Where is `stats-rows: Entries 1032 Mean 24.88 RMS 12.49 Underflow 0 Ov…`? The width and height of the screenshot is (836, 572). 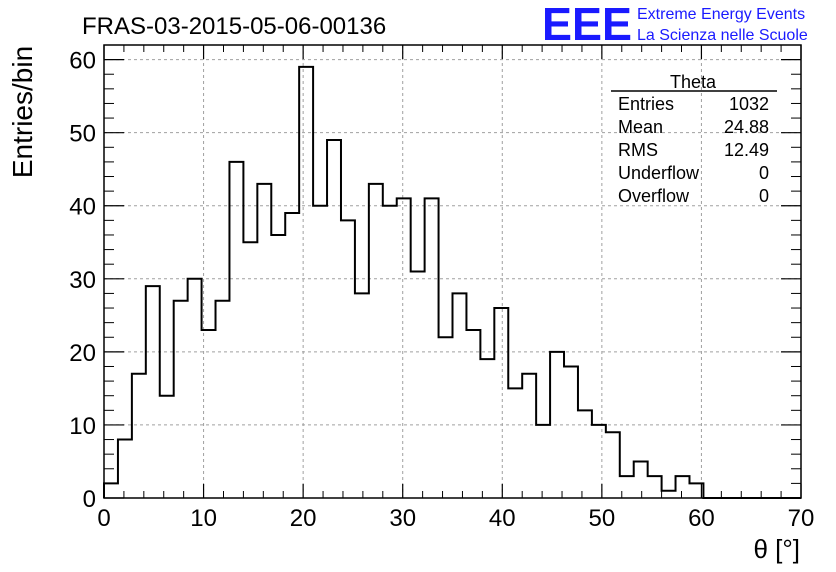
stats-rows: Entries 1032 Mean 24.88 RMS 12.49 Underflow 0 Ov… is located at coordinates (693, 150).